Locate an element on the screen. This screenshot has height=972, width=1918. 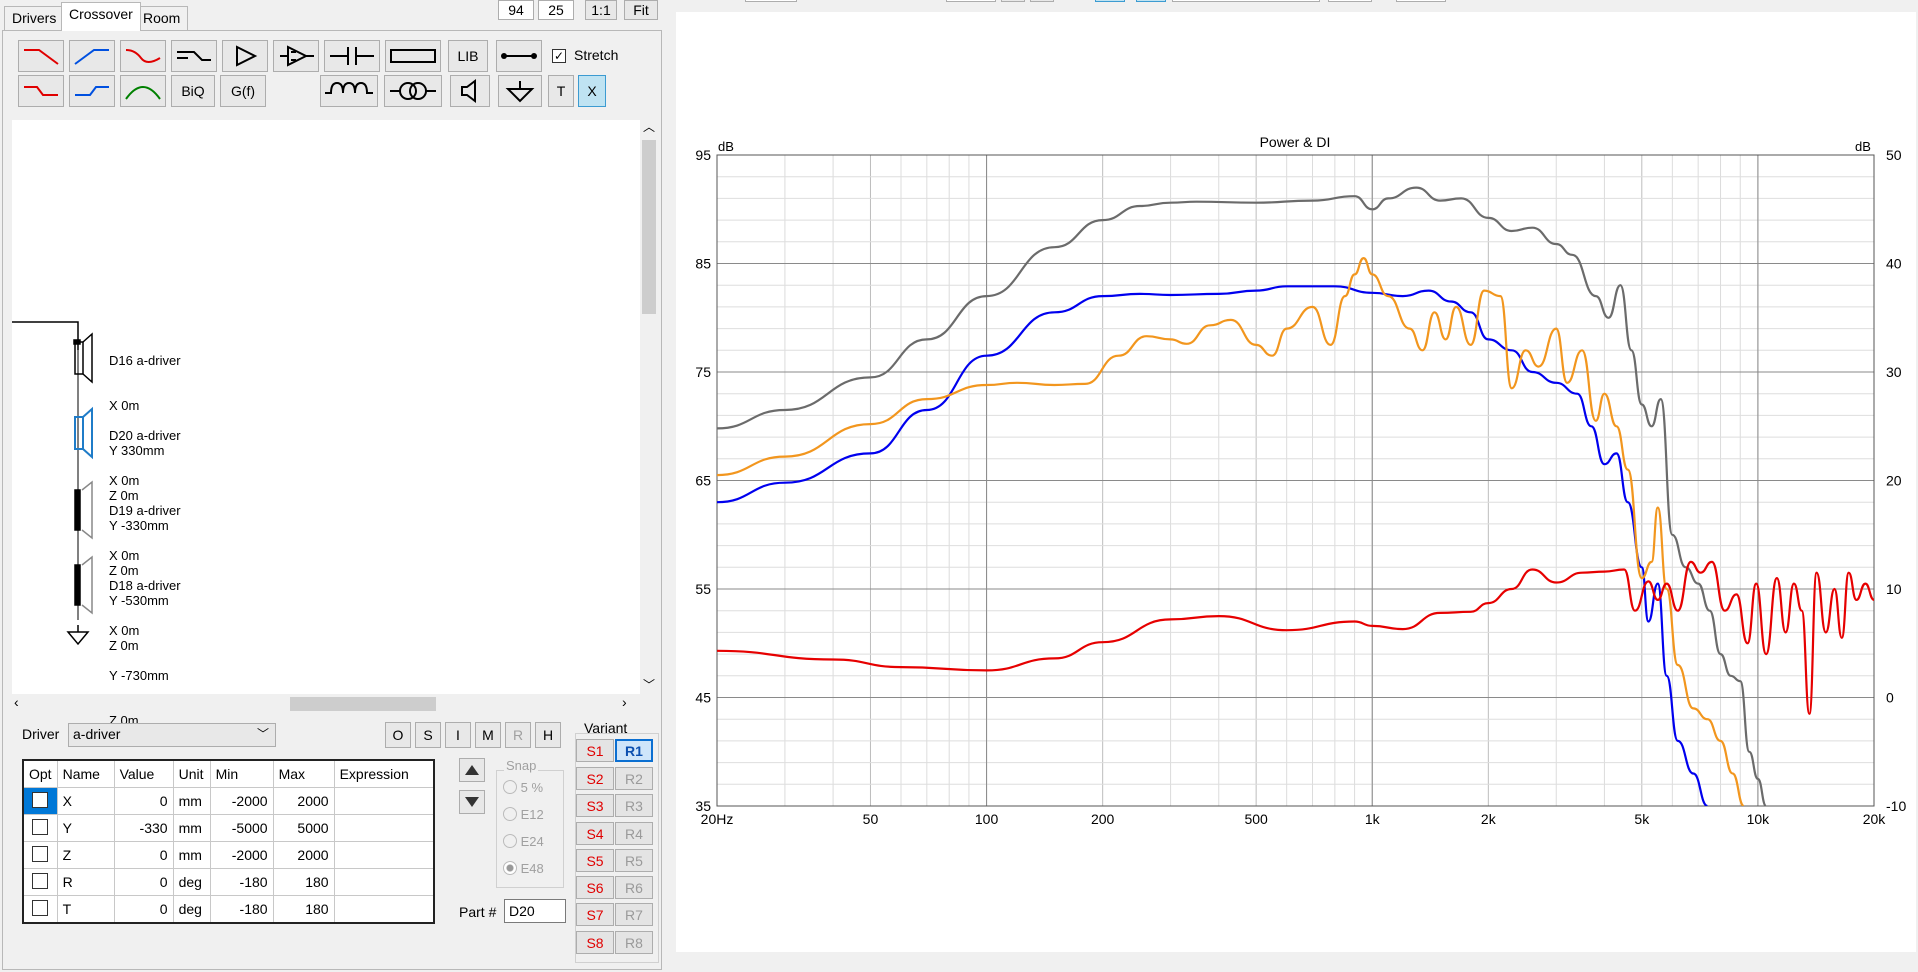
buffer-amp-icon is located at coordinates (245, 56).